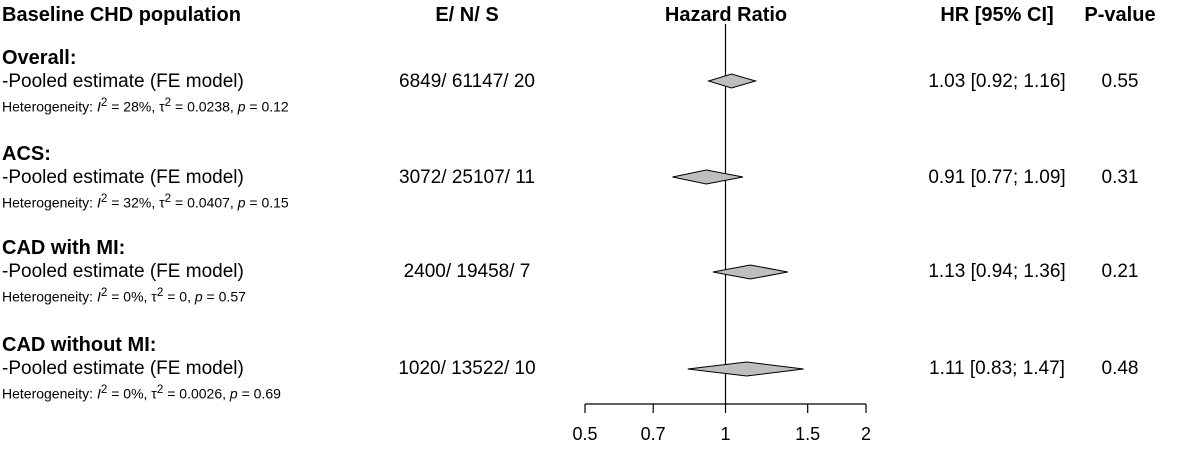  Describe the element at coordinates (79, 345) in the screenshot. I see `group-title: CAD without MI:` at that location.